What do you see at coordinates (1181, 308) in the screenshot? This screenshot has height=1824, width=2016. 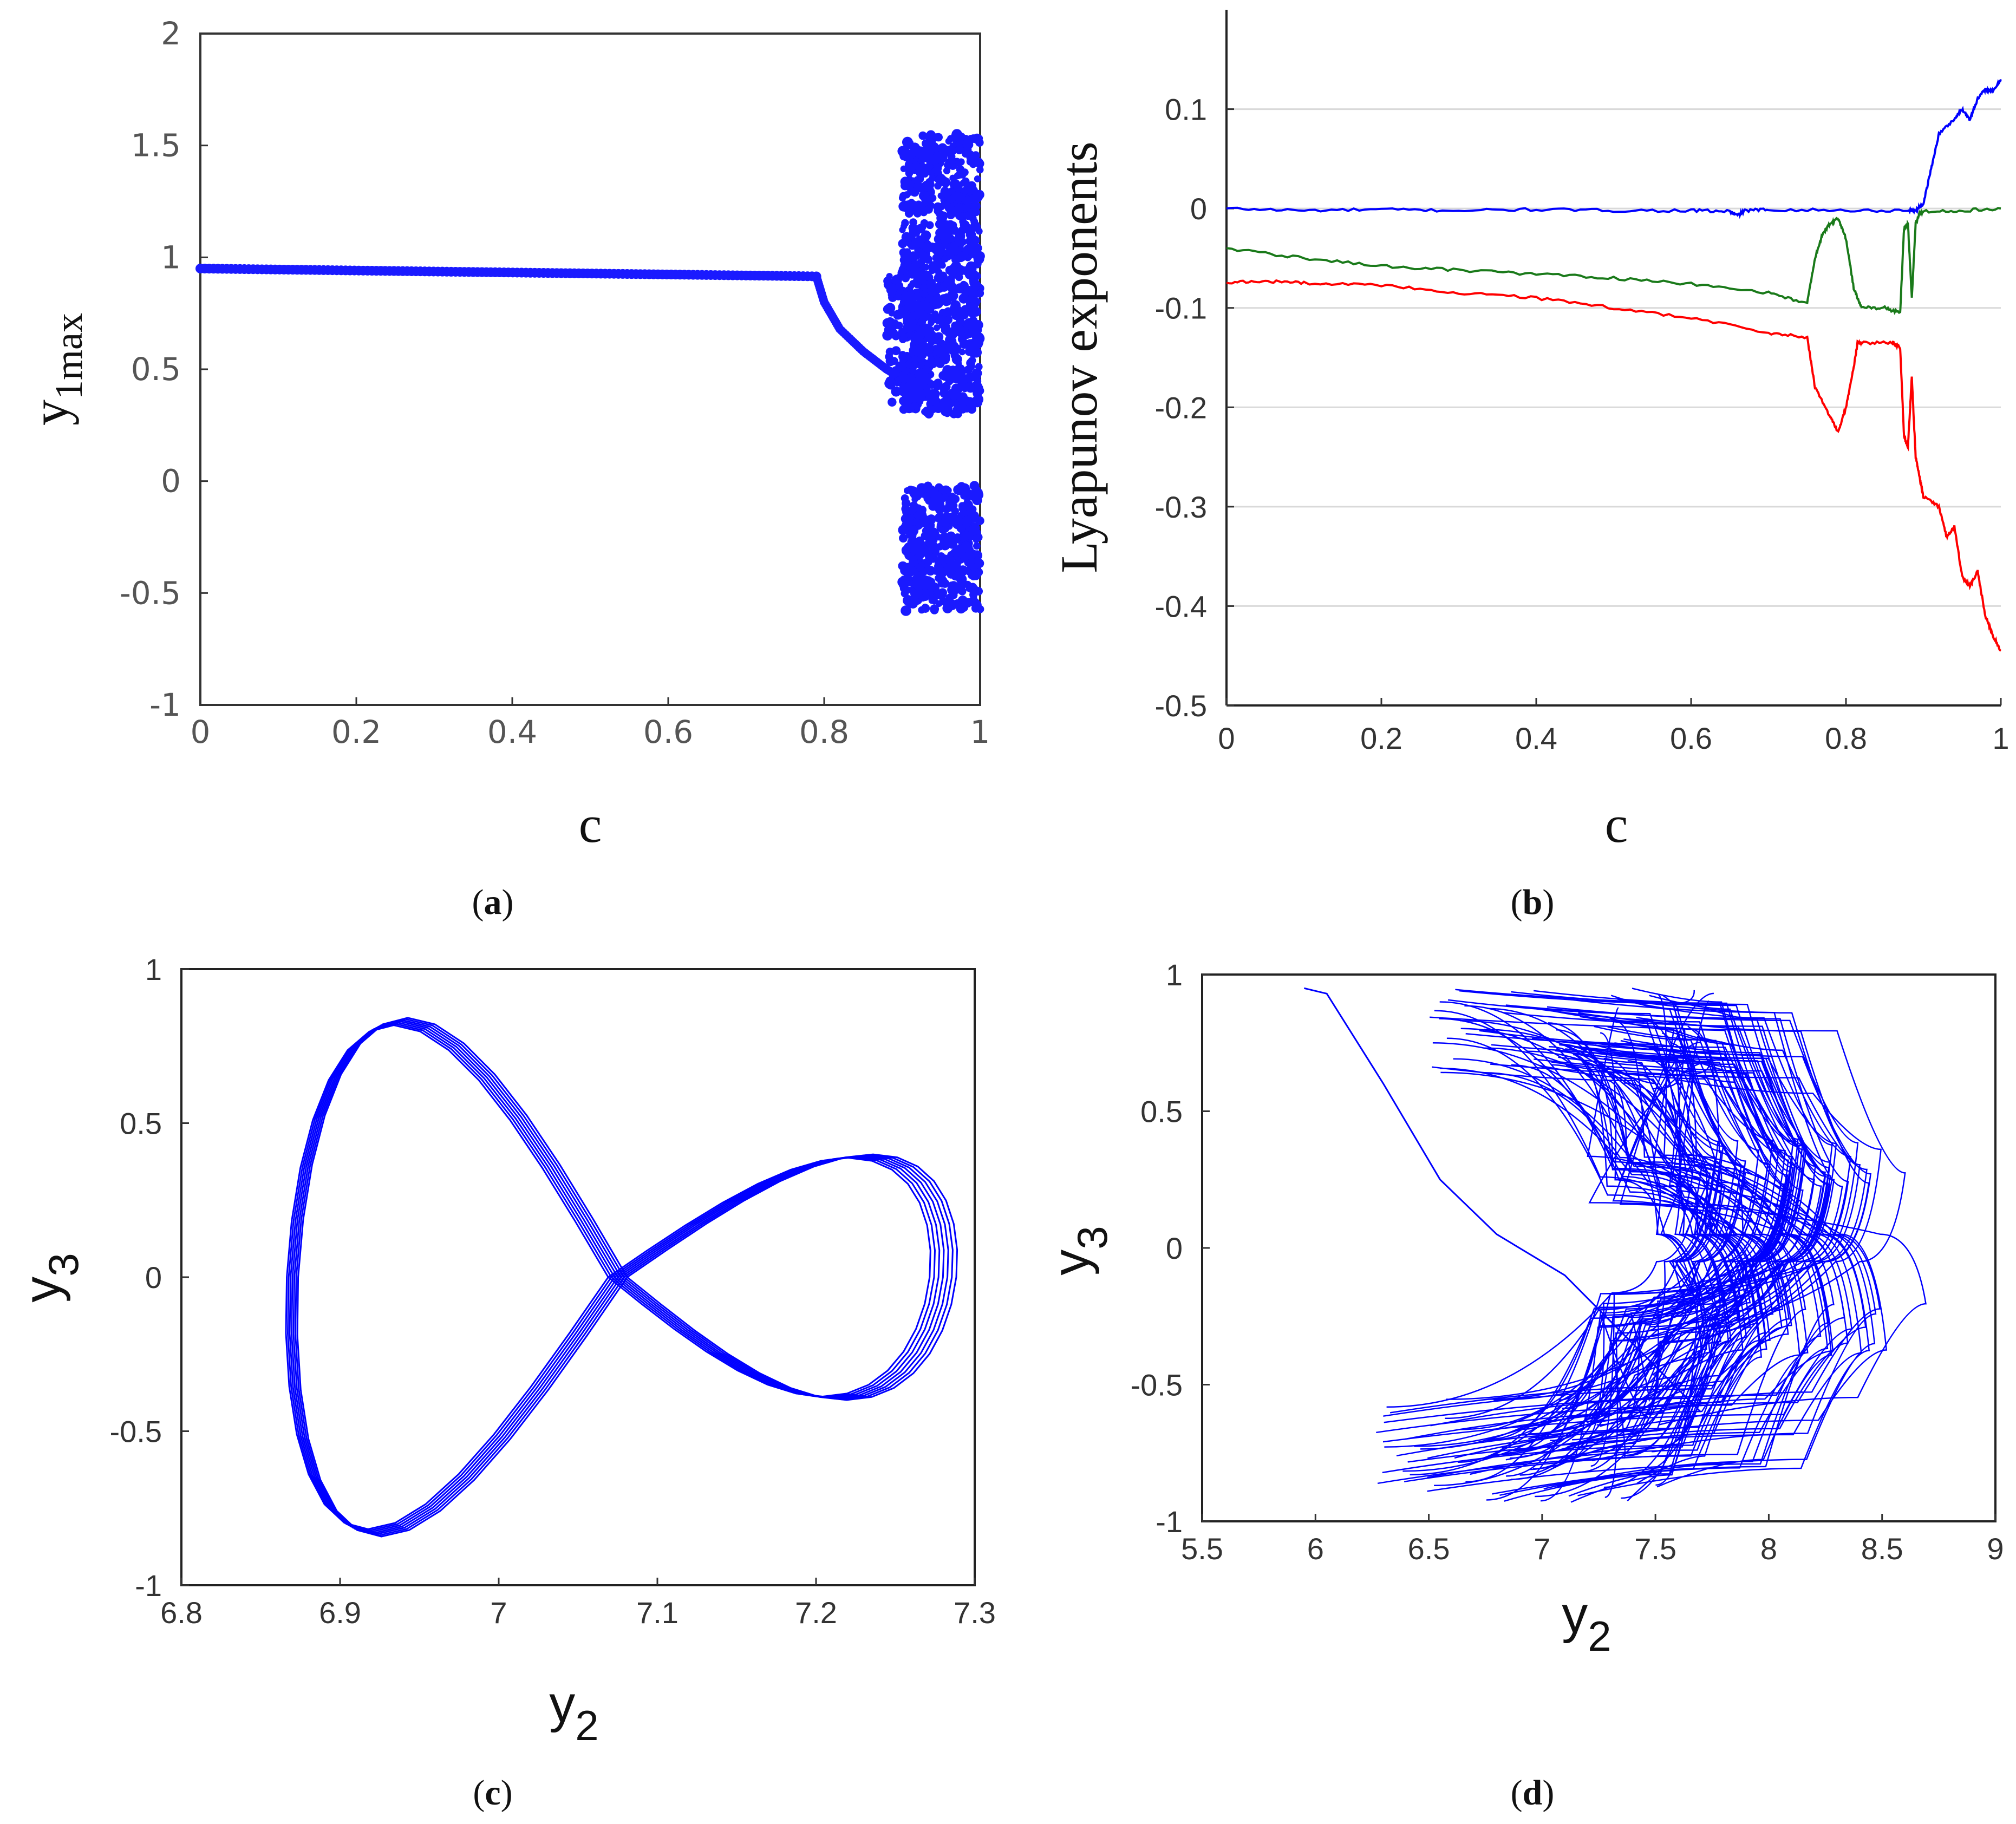 I see `panel-b-y-tick-label: -0.1` at bounding box center [1181, 308].